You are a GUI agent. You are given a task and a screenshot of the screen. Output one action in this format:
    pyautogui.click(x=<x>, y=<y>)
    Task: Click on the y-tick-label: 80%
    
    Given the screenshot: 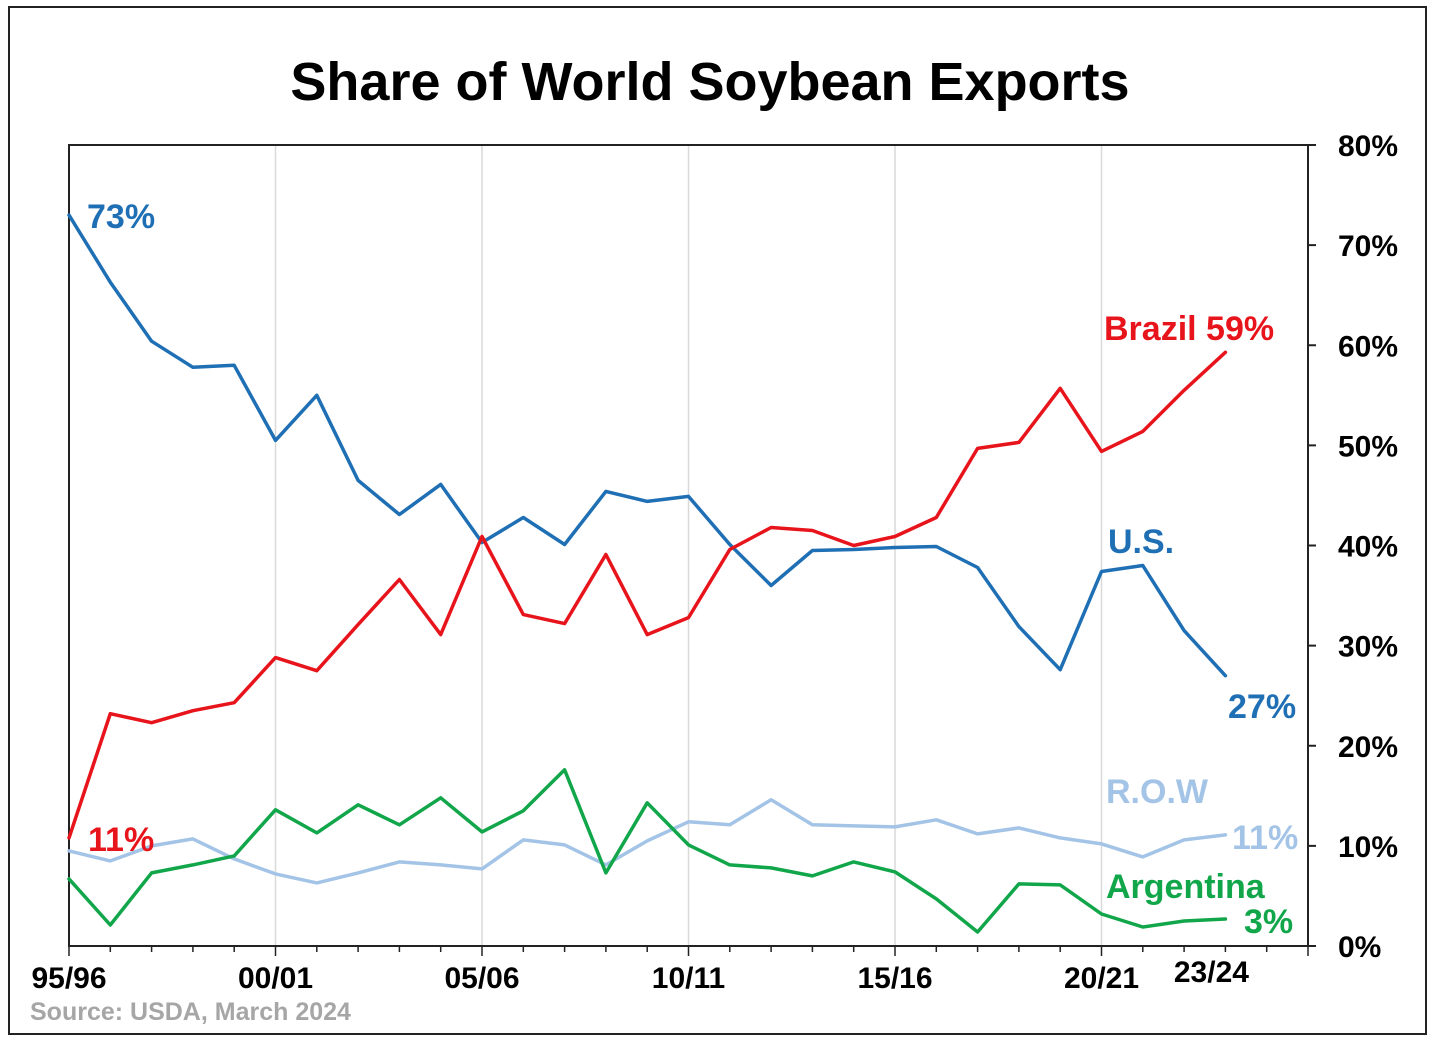 What is the action you would take?
    pyautogui.click(x=1368, y=146)
    